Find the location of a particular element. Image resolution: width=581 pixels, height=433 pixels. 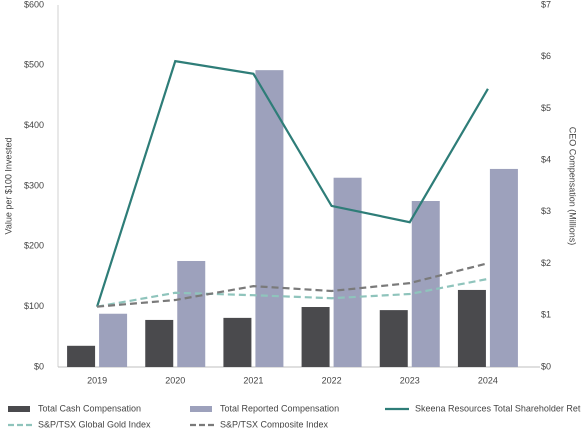

y-tick-label: $600 is located at coordinates (34, 4).